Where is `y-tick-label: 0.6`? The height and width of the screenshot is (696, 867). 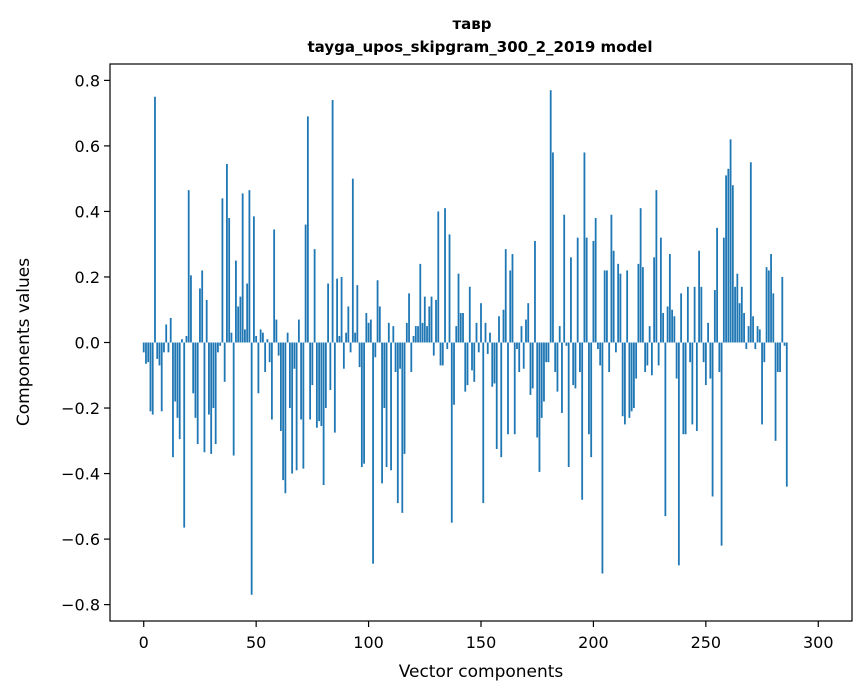
y-tick-label: 0.6 is located at coordinates (87, 146).